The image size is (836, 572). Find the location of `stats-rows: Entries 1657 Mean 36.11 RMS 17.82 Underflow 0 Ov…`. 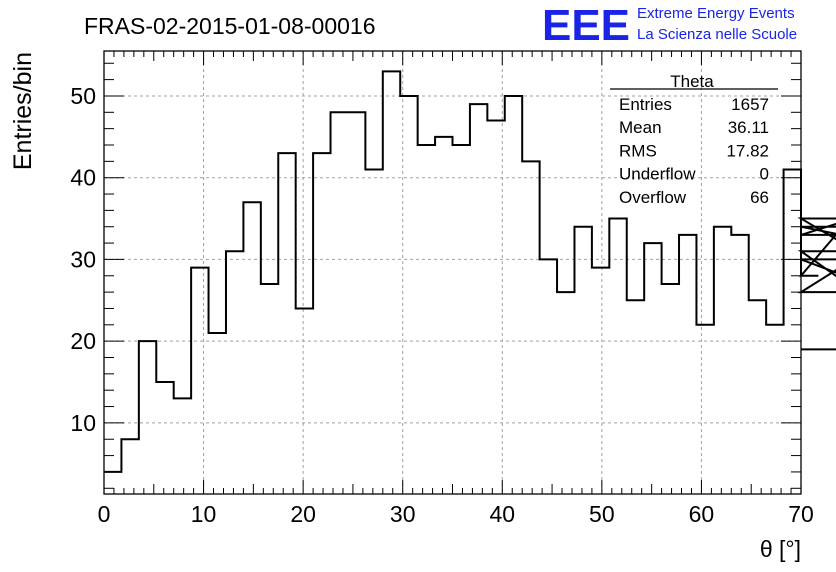

stats-rows: Entries 1657 Mean 36.11 RMS 17.82 Underflow 0 Ov… is located at coordinates (694, 151).